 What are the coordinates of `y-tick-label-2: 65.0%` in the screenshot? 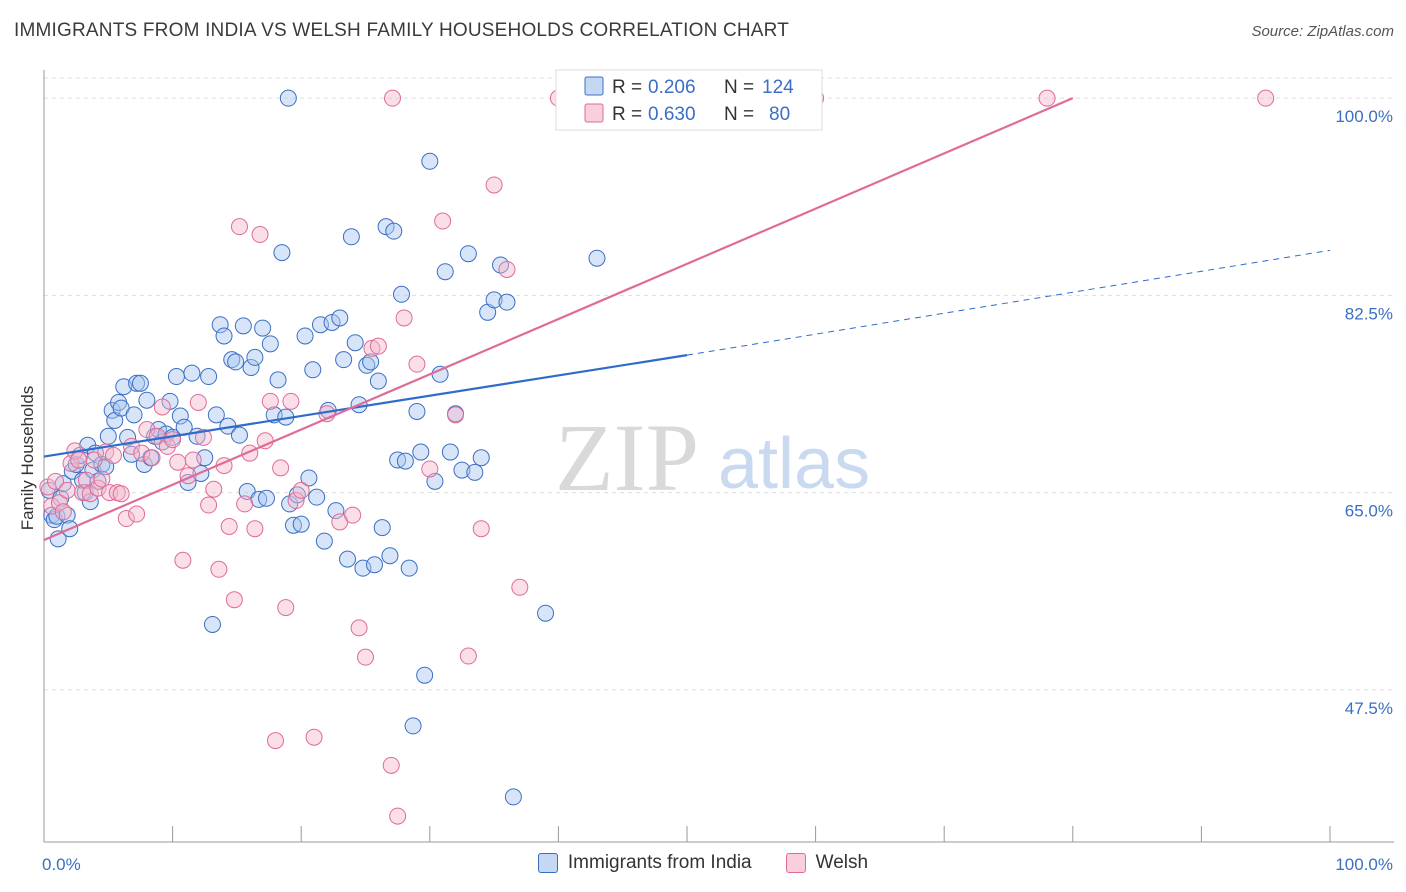 It's located at (1369, 511).